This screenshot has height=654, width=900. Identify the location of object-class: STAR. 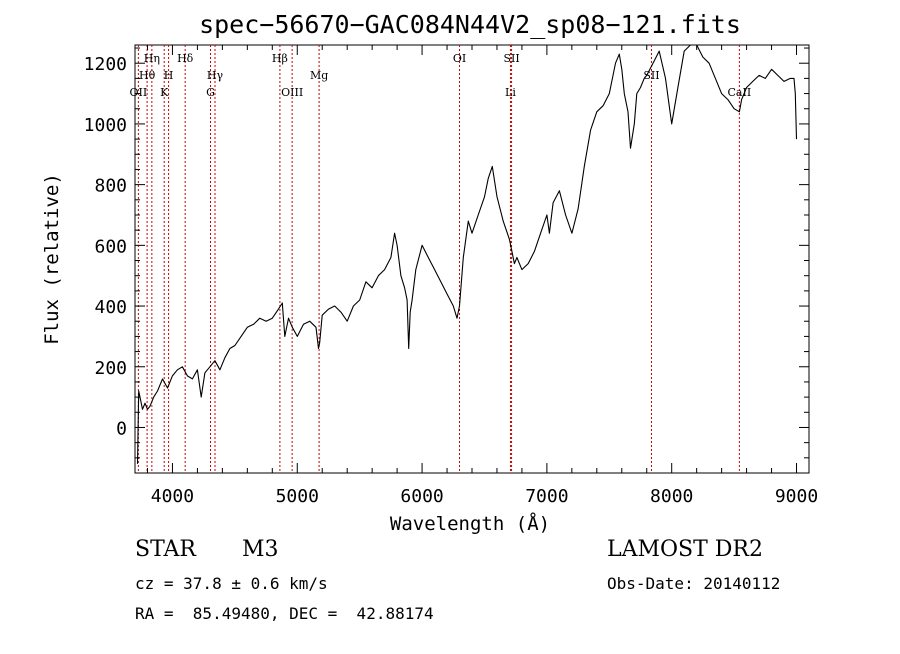
(165, 549).